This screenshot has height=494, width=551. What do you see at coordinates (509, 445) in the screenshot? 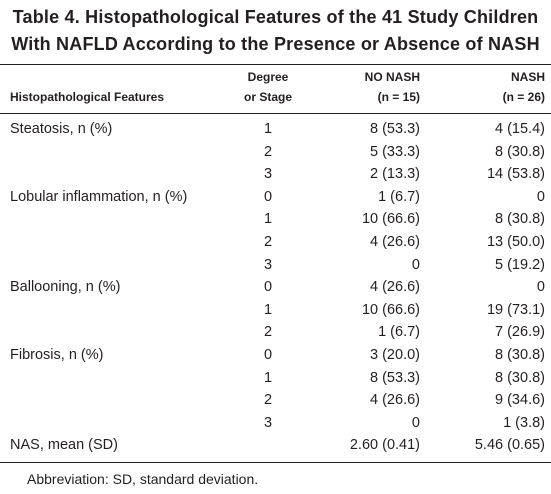
I see `value-cell: 5.46 (0.65)` at bounding box center [509, 445].